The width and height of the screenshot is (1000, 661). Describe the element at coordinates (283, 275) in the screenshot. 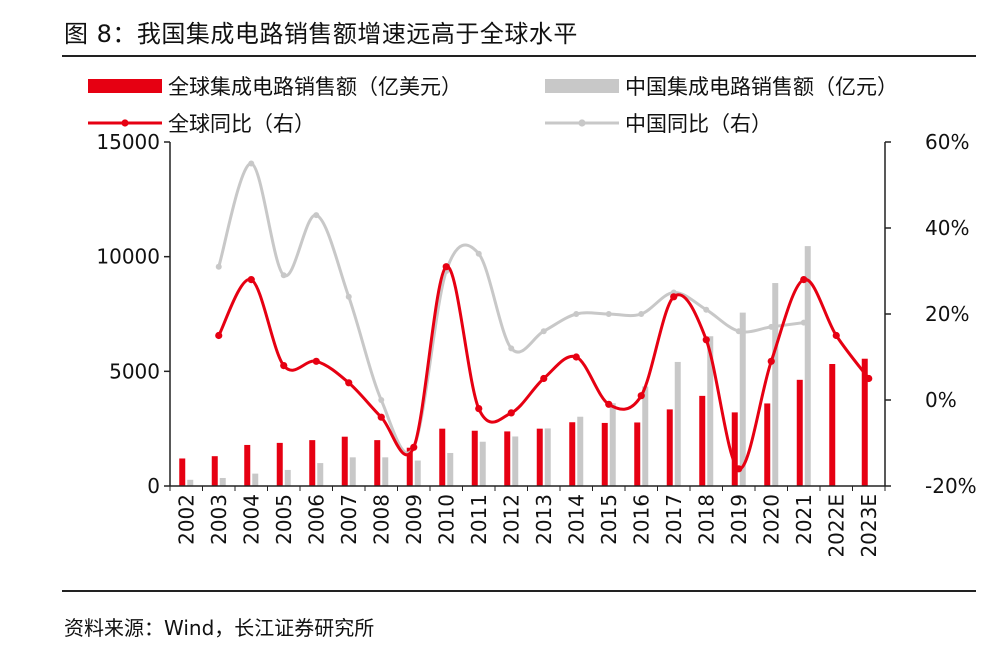

I see `point-china-yoy-2005` at that location.